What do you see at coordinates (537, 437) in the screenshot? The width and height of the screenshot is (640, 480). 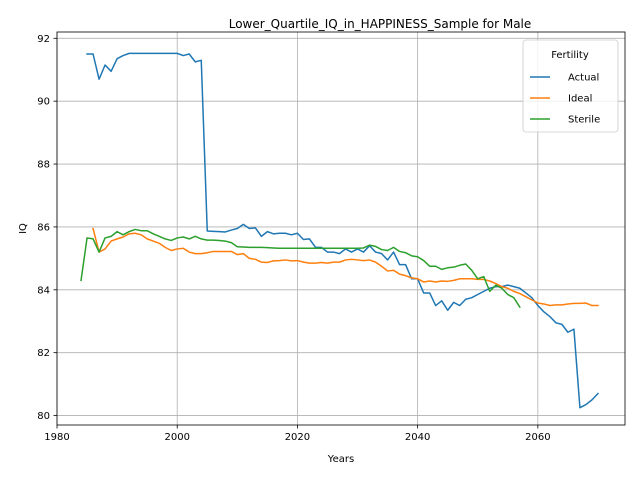 I see `x-tick-label: 2060` at bounding box center [537, 437].